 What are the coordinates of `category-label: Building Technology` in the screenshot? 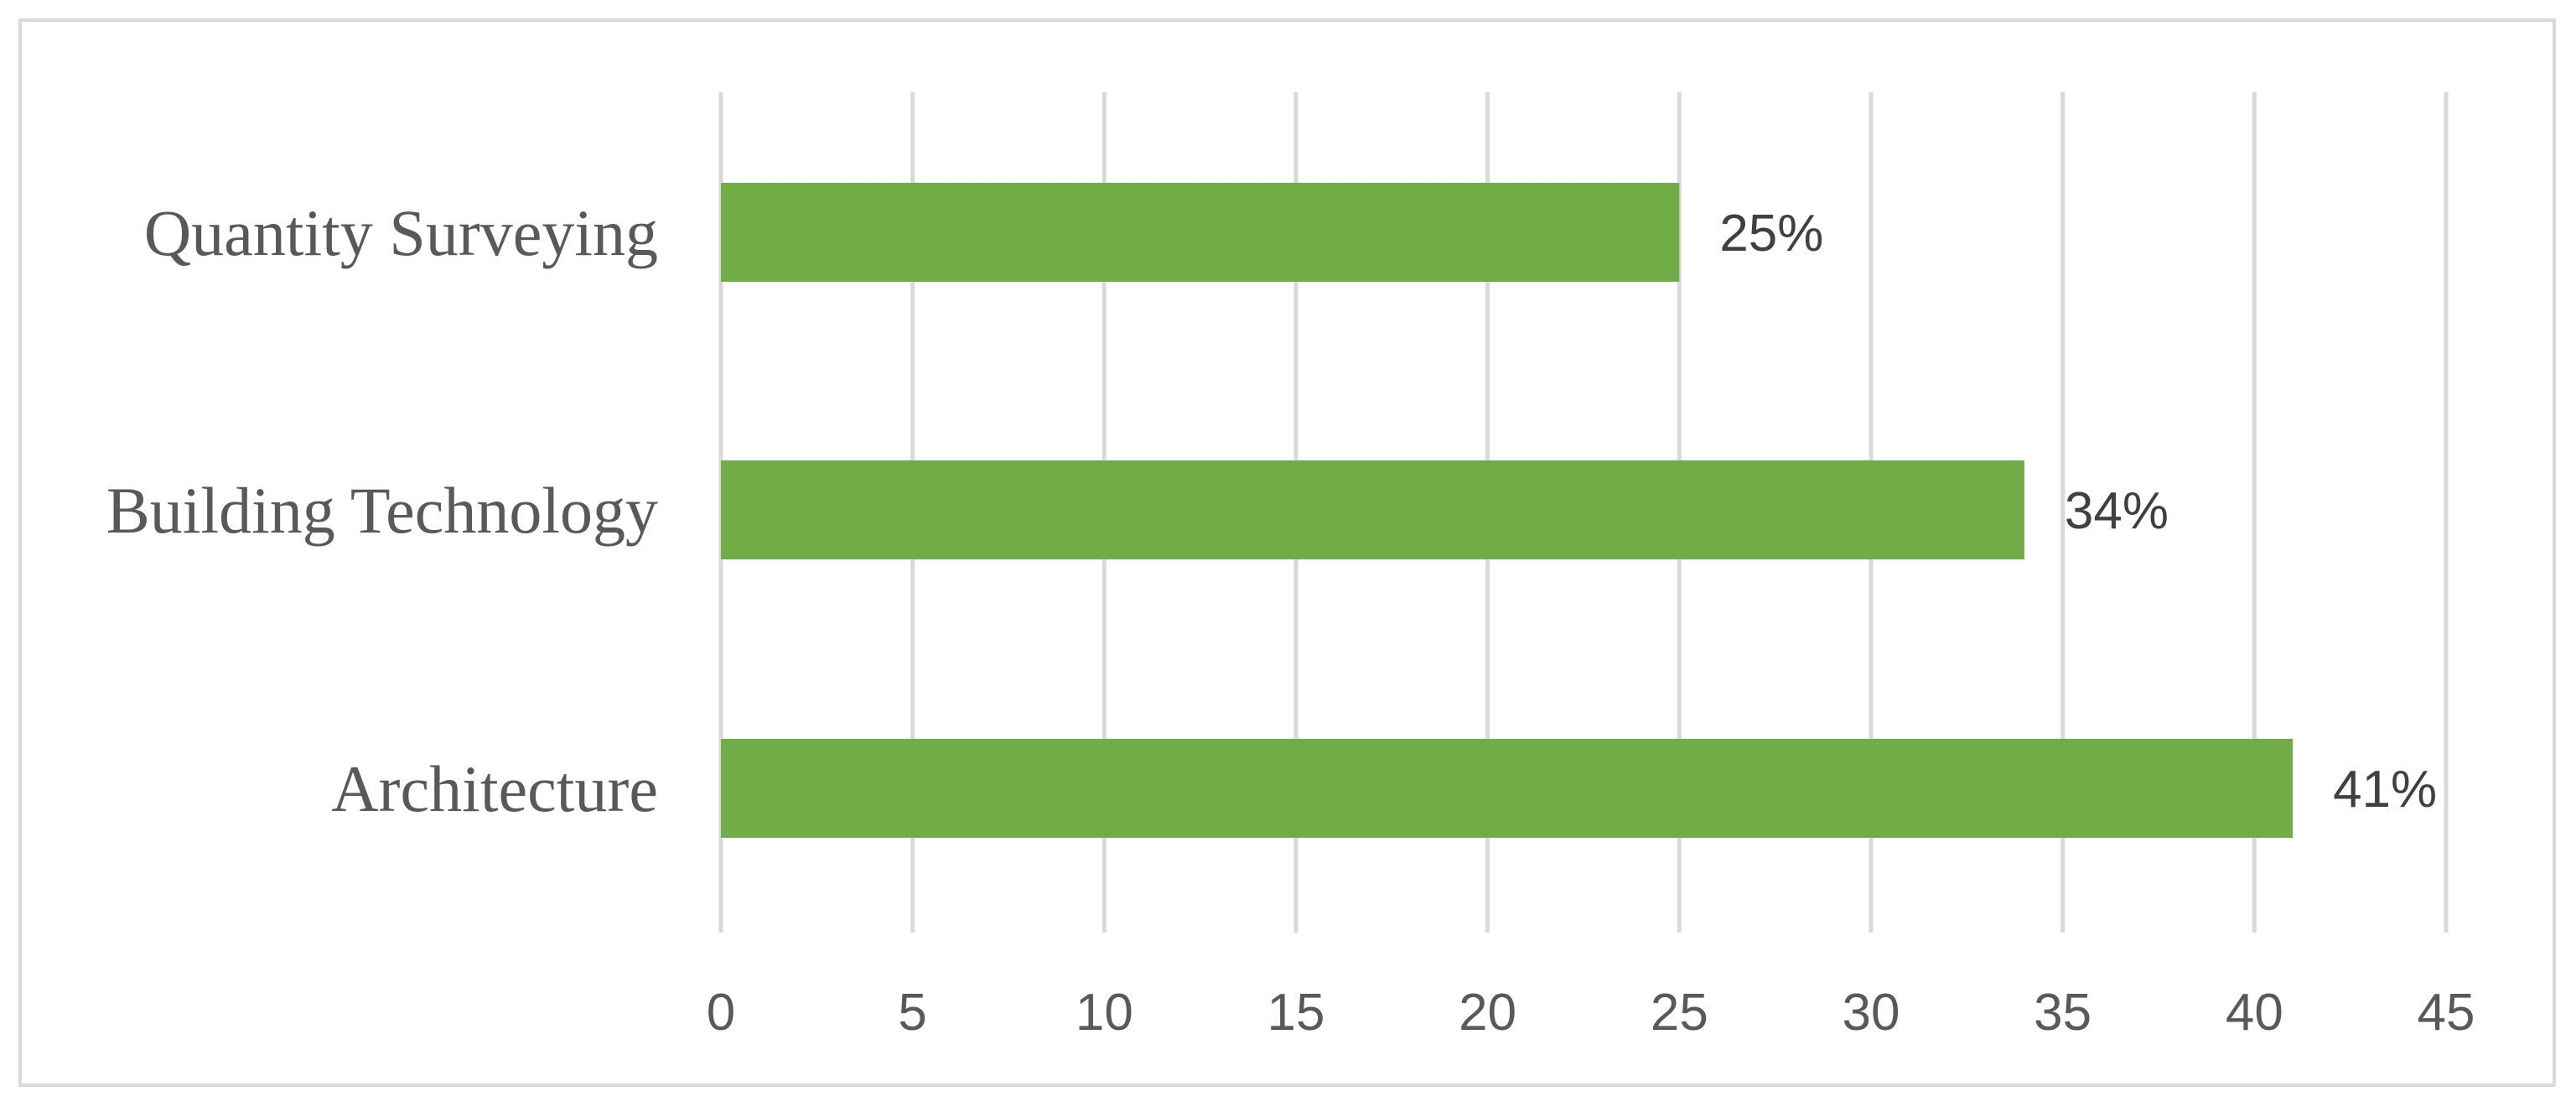 It's located at (382, 511).